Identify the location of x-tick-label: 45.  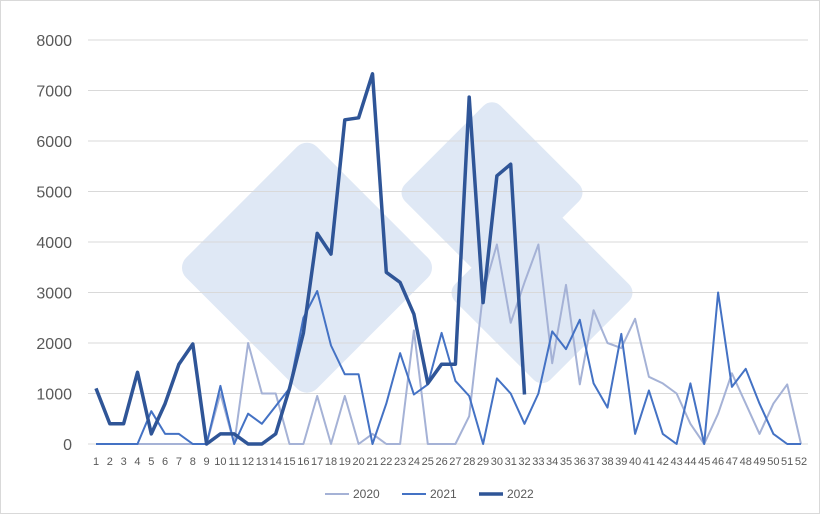
(704, 462).